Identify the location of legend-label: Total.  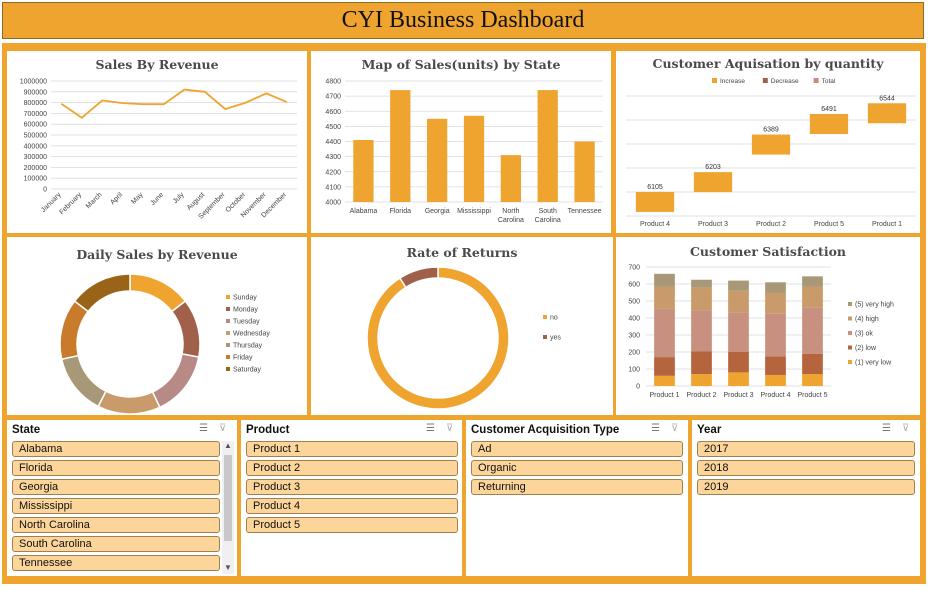
(829, 81).